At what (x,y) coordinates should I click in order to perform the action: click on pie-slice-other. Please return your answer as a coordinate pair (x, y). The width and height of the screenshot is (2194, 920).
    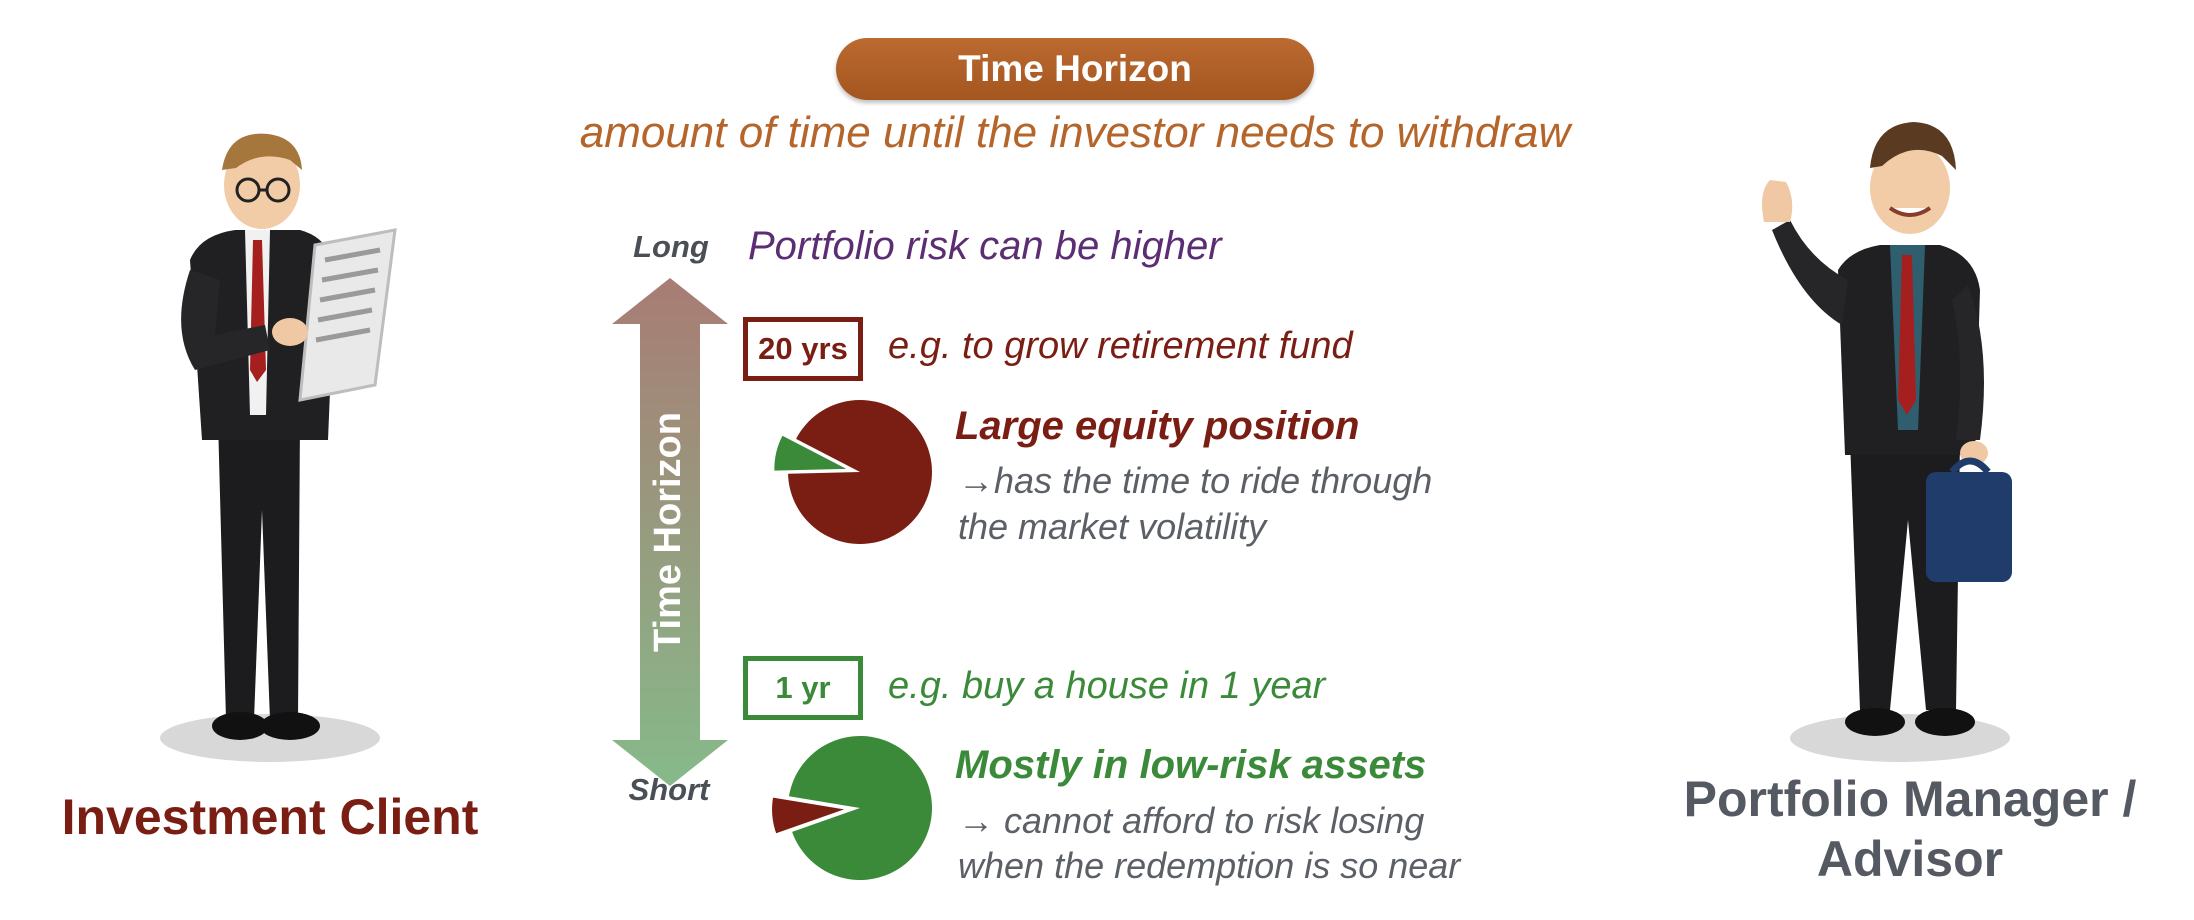
    Looking at the image, I should click on (810, 453).